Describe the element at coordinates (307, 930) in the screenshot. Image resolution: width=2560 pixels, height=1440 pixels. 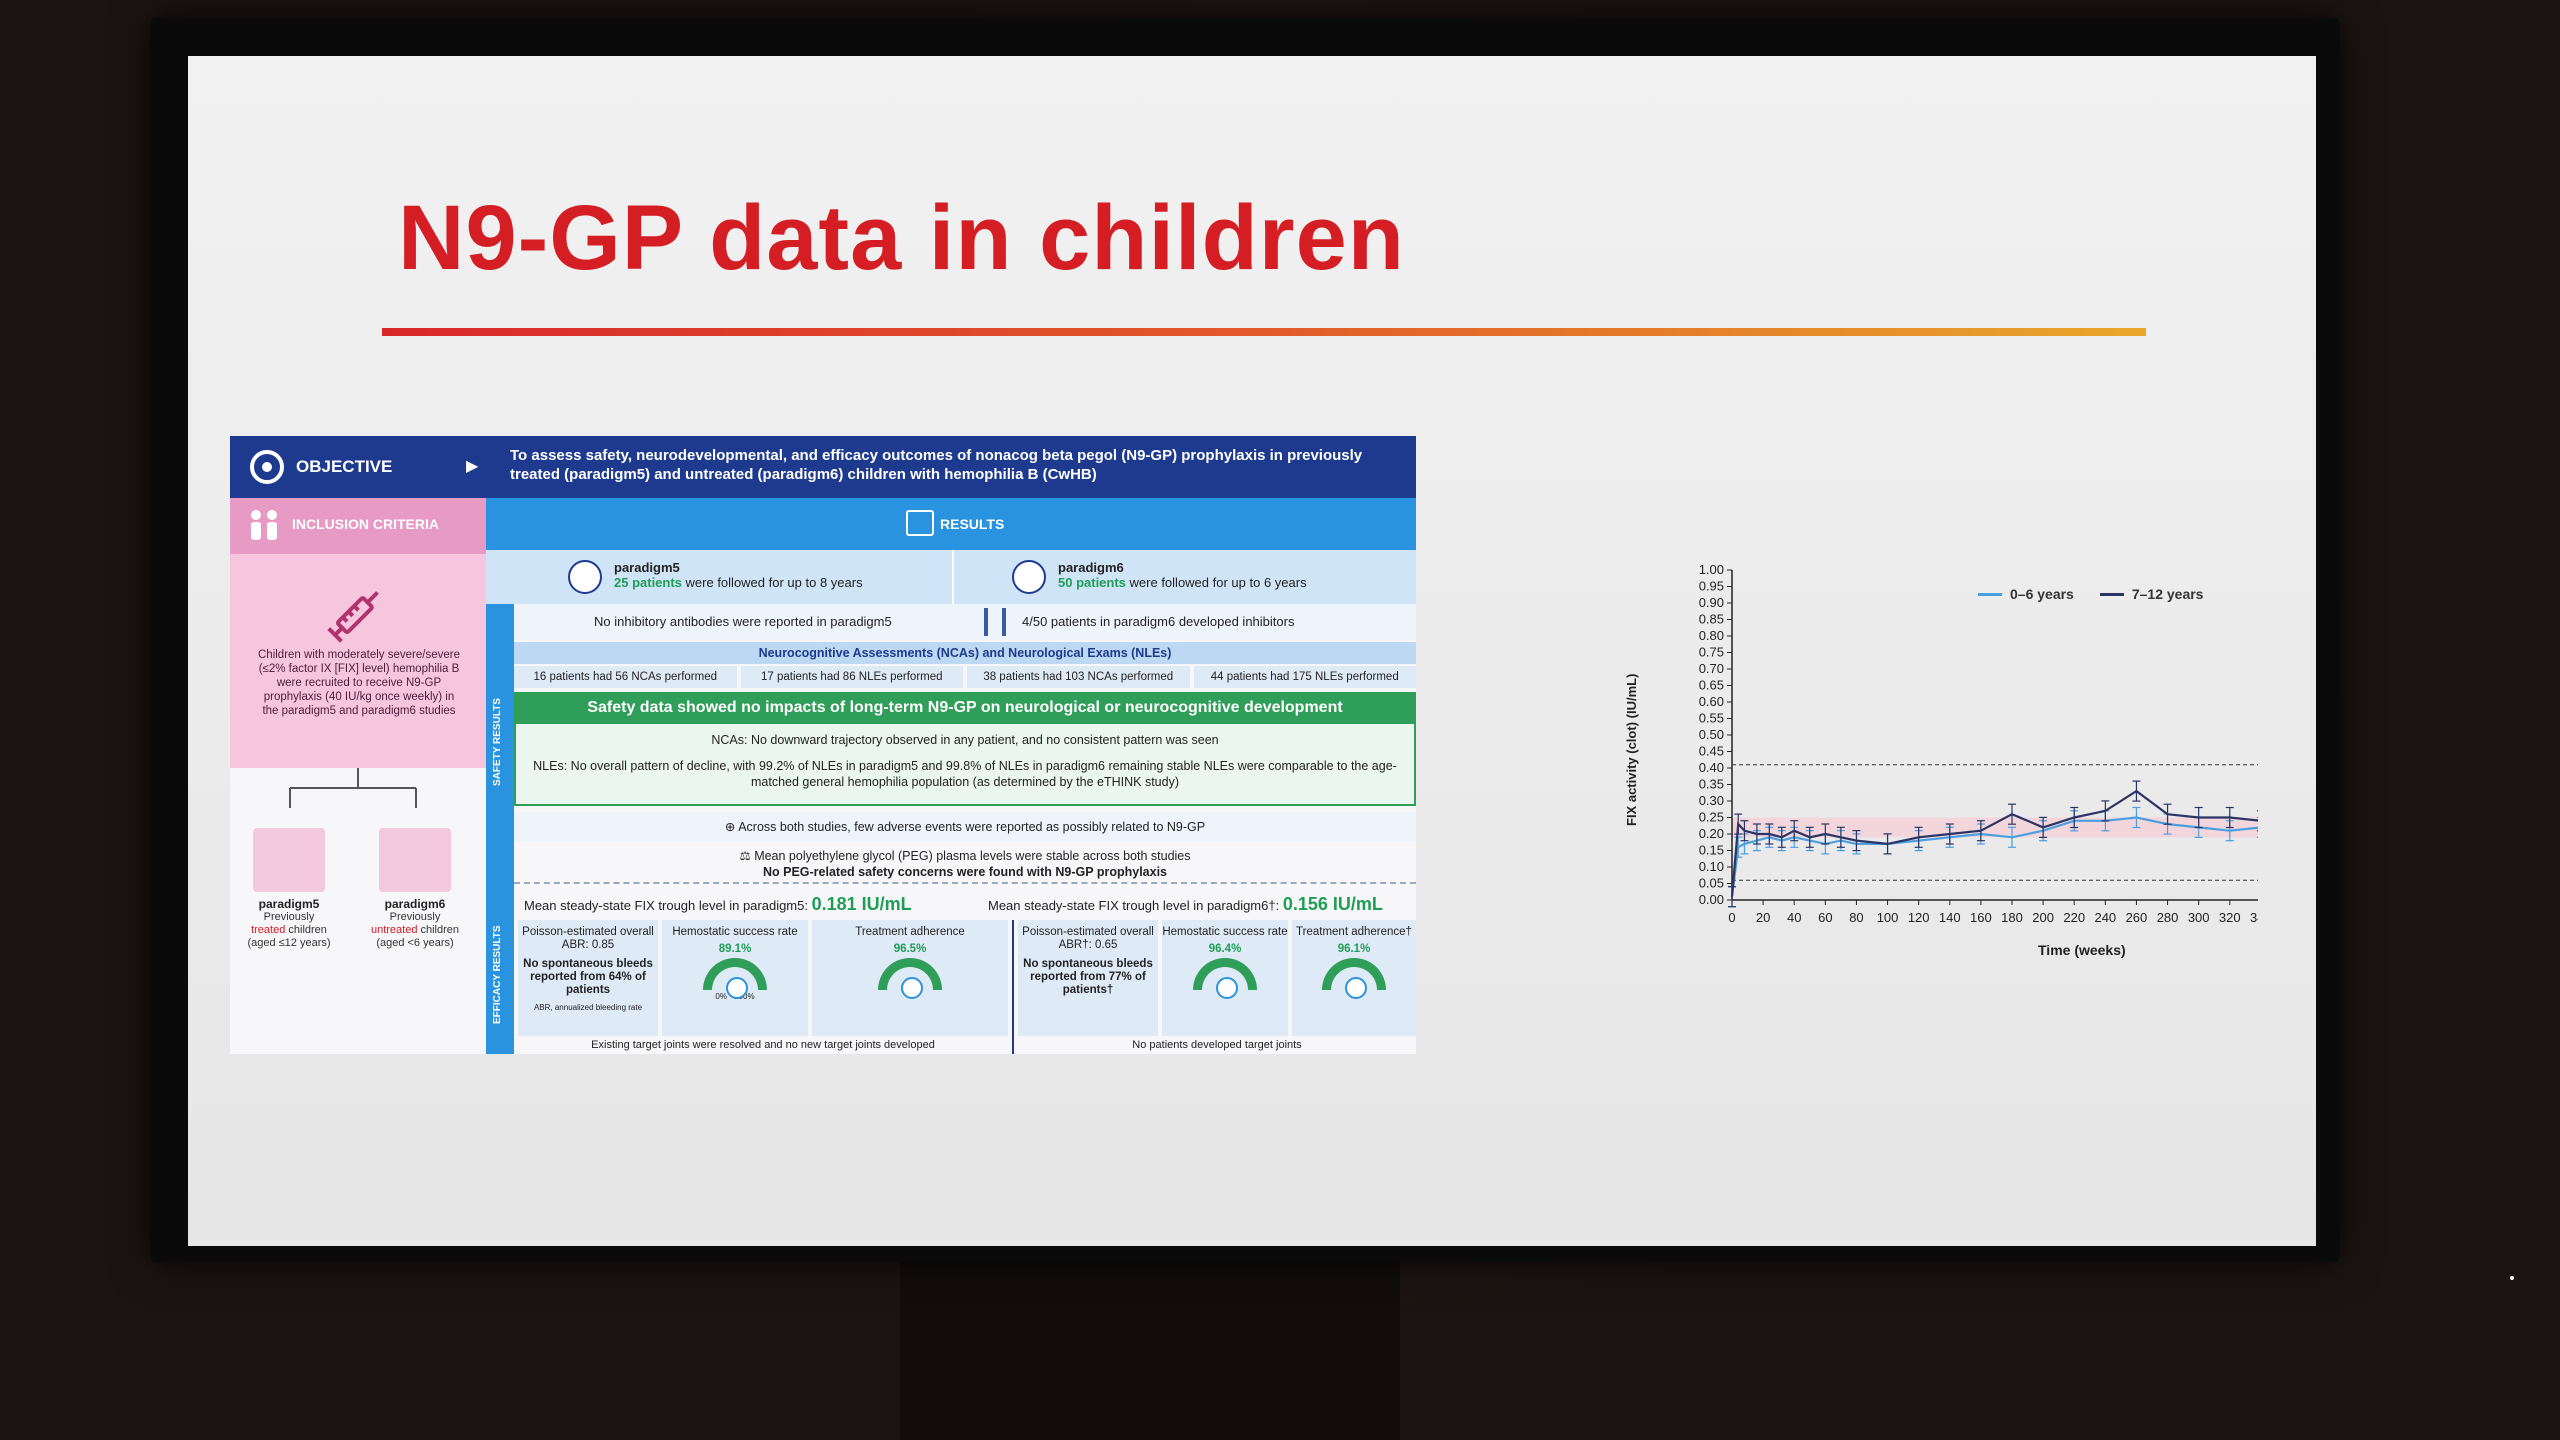
I see `paradigm5-line3: children` at that location.